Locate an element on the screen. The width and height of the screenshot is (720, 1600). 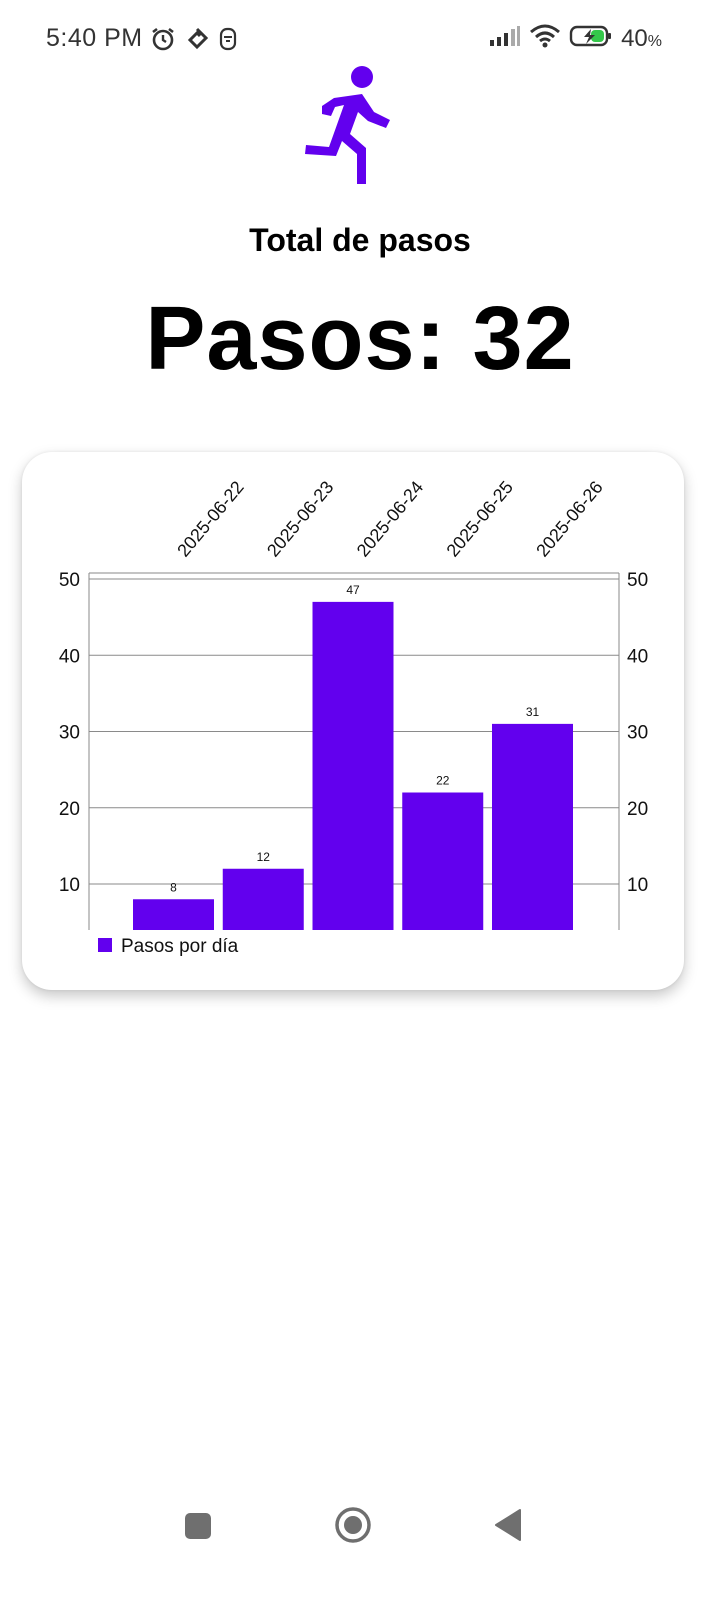
steps-count: Pasos: 32 is located at coordinates (360, 339).